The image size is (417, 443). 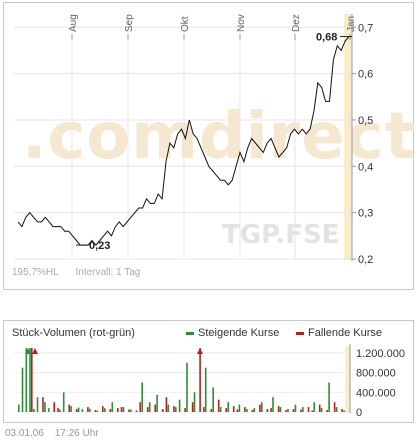 I want to click on legend-rising-label: Steigende Kurse, so click(x=239, y=333).